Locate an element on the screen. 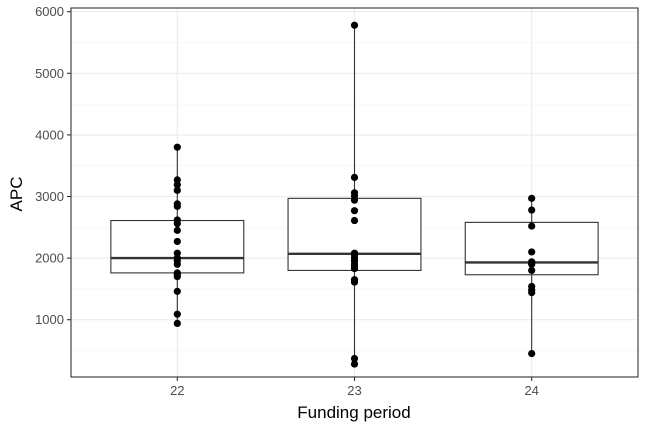  x-axis-ticks: 22 23 24 is located at coordinates (354, 387).